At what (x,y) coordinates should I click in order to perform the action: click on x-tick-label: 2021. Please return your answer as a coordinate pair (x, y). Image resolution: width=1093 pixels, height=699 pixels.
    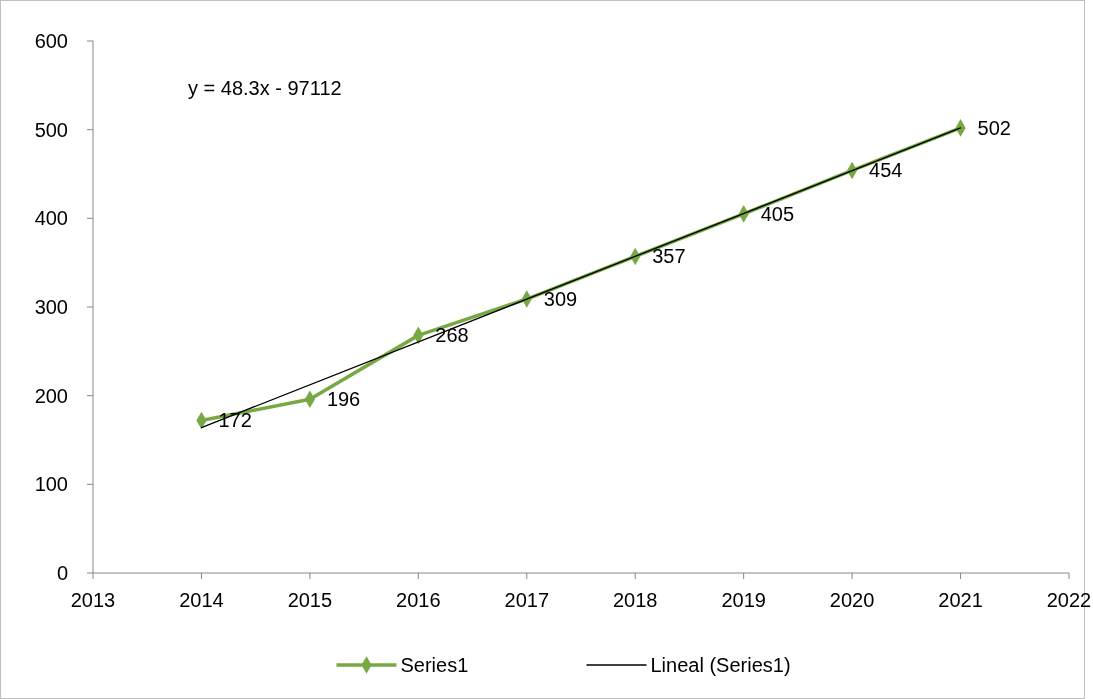
    Looking at the image, I should click on (960, 600).